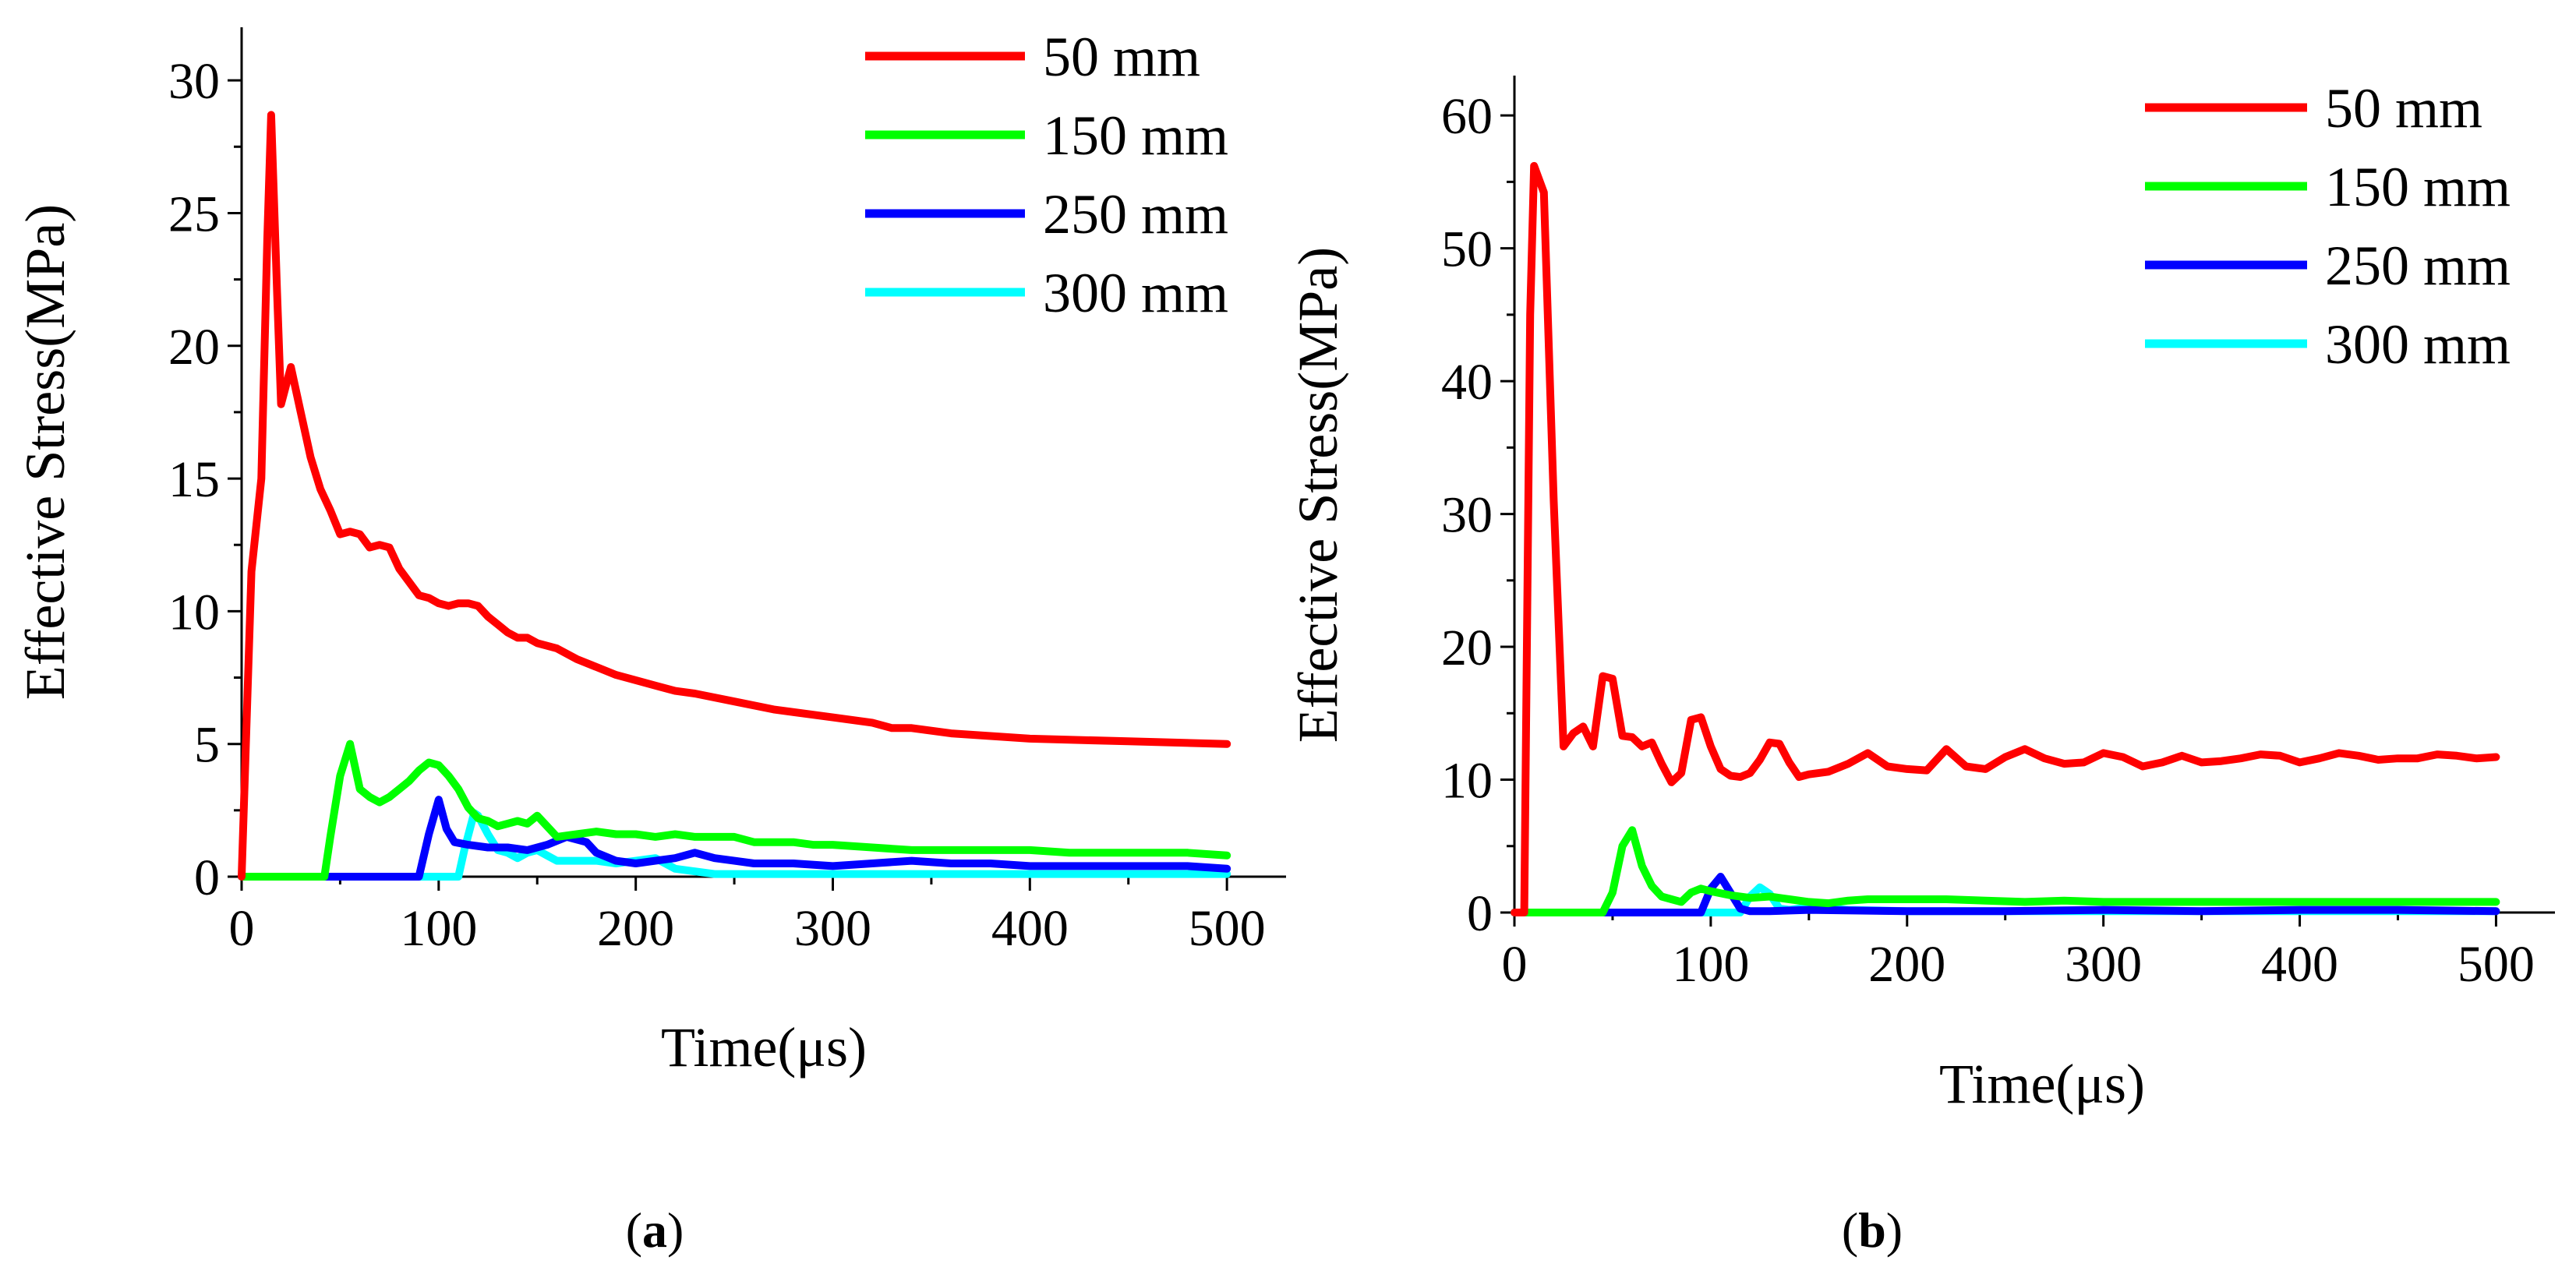 The image size is (2576, 1278). I want to click on y-tick-label: 25, so click(194, 213).